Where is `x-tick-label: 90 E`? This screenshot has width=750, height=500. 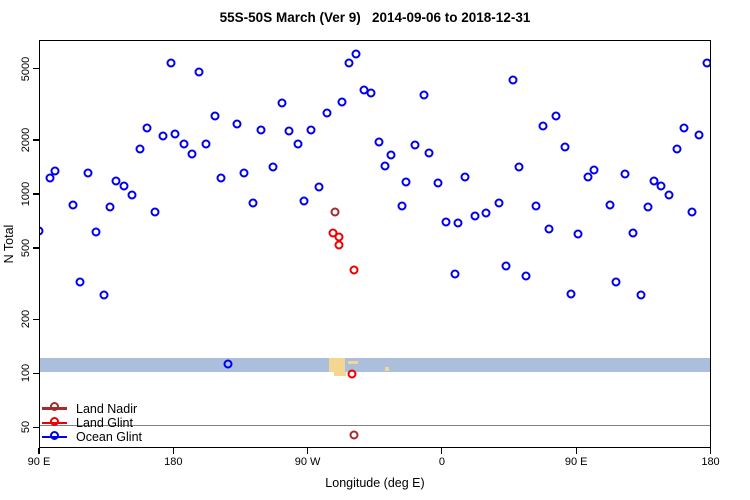
x-tick-label: 90 E is located at coordinates (576, 462).